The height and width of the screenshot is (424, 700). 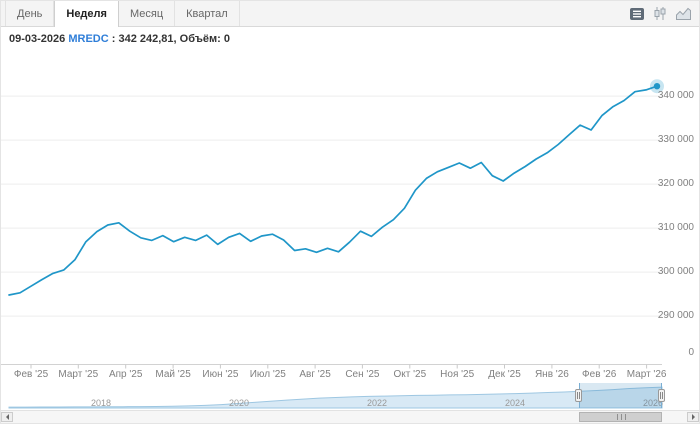 I want to click on y-axis-label: 290 000, so click(x=675, y=315).